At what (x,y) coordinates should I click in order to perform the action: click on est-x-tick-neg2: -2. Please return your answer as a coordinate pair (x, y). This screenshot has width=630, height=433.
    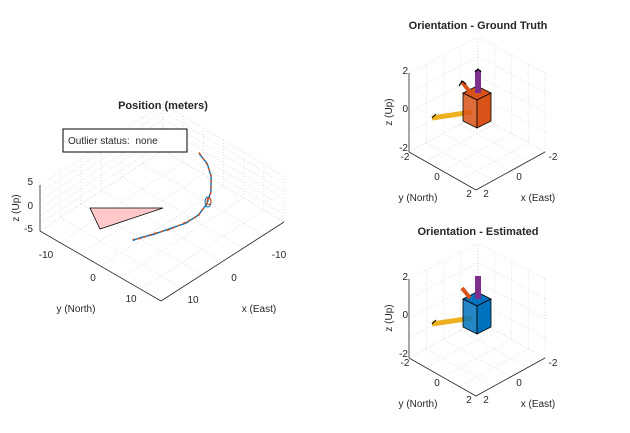
    Looking at the image, I should click on (553, 363).